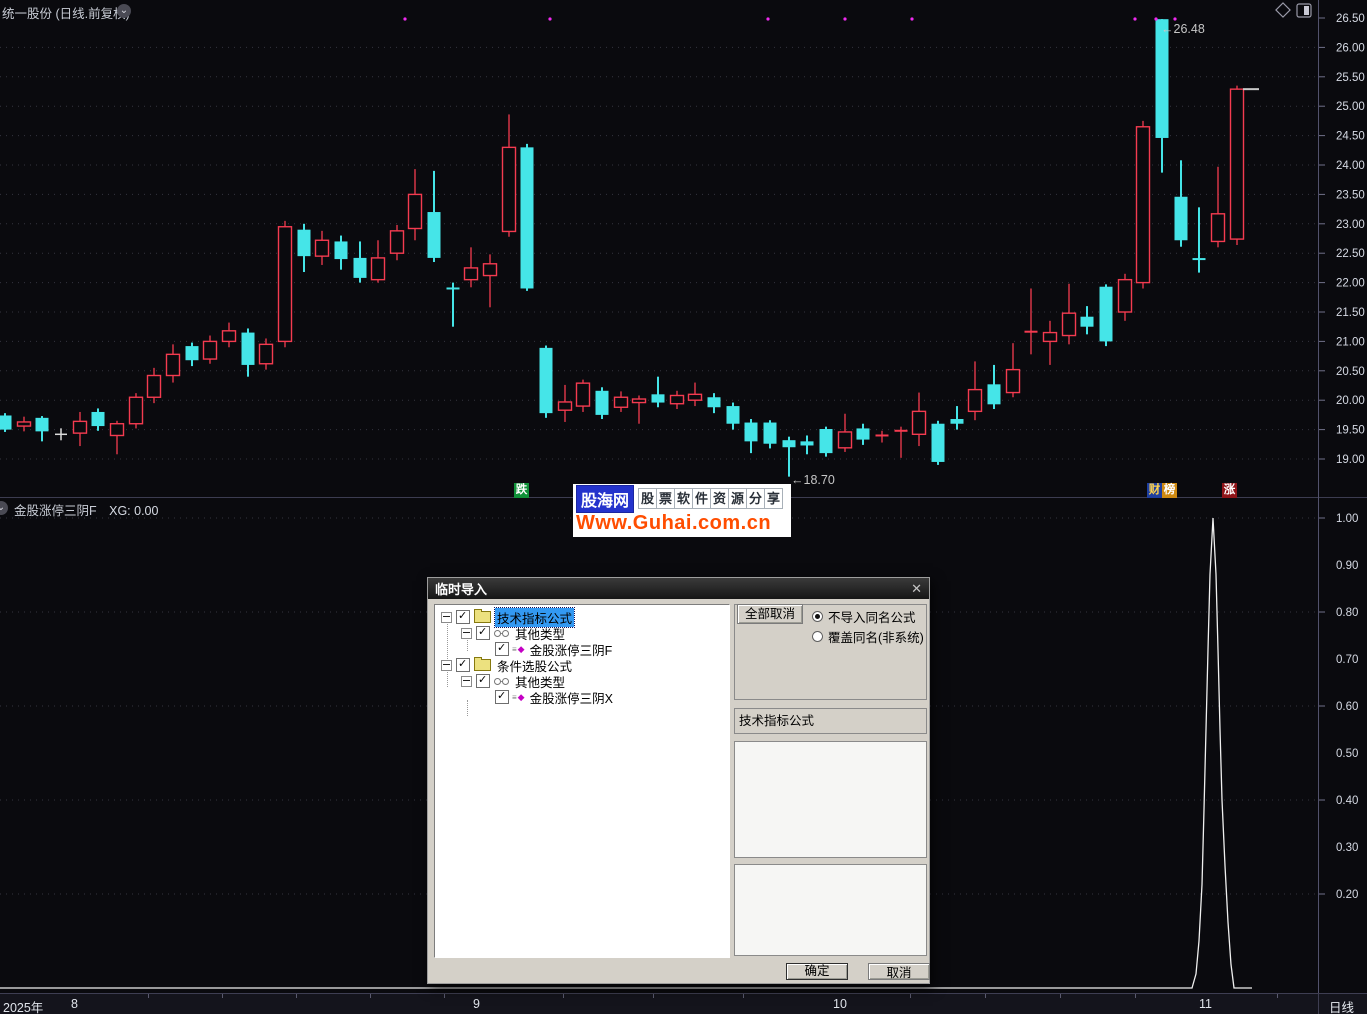 This screenshot has width=1367, height=1014. Describe the element at coordinates (682, 510) in the screenshot. I see `watermark: 股海网 股票软件资源分享 Www.Guhai.com.cn` at that location.